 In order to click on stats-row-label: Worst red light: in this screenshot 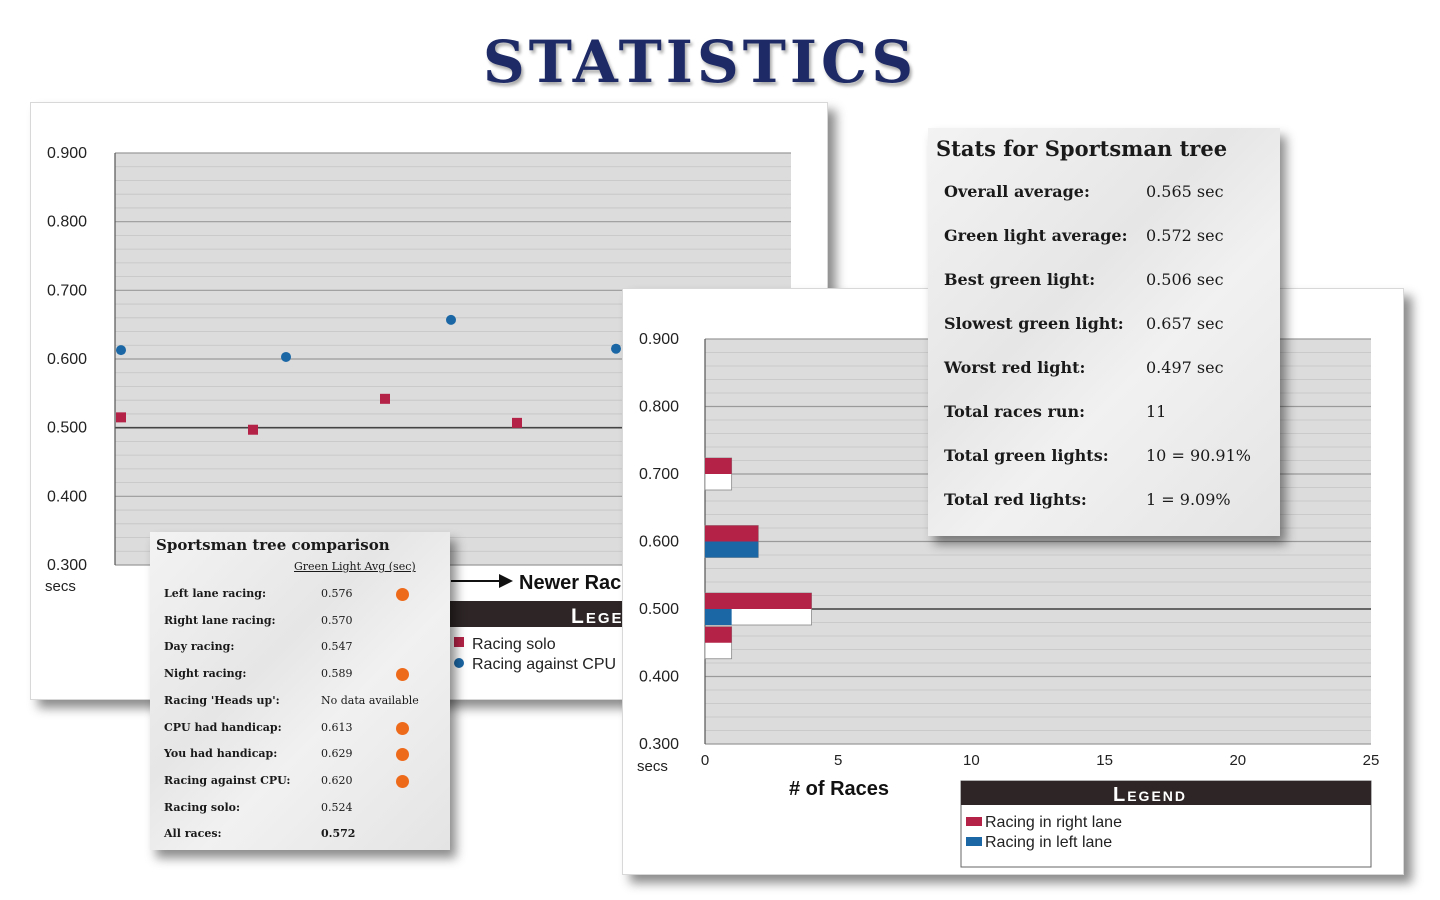, I will do `click(1015, 367)`.